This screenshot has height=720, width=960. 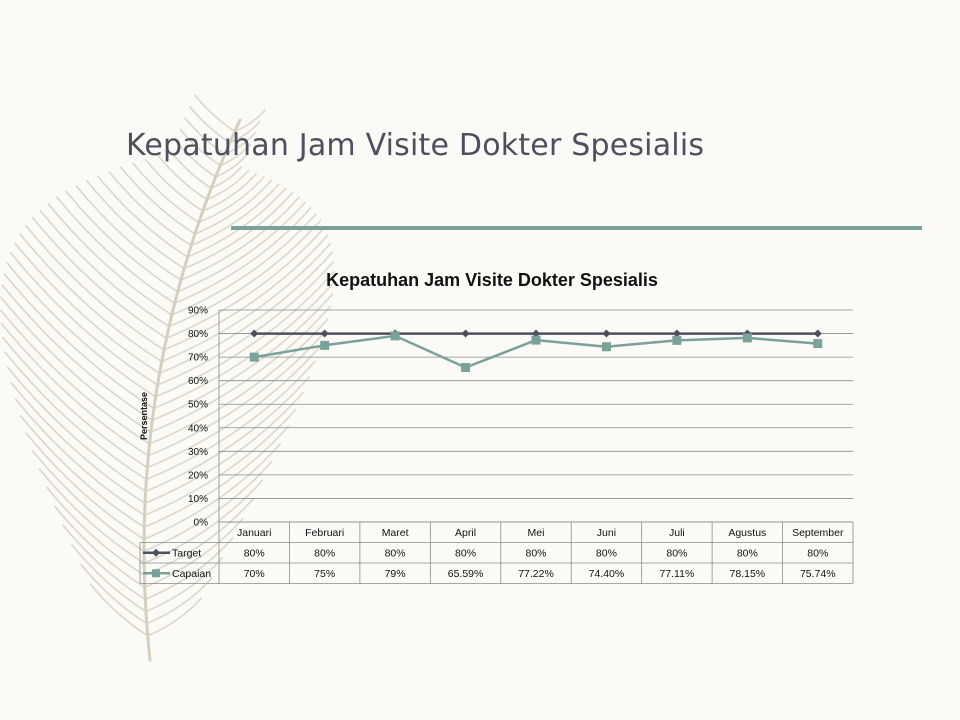 What do you see at coordinates (198, 405) in the screenshot?
I see `y-tick-label: 50%` at bounding box center [198, 405].